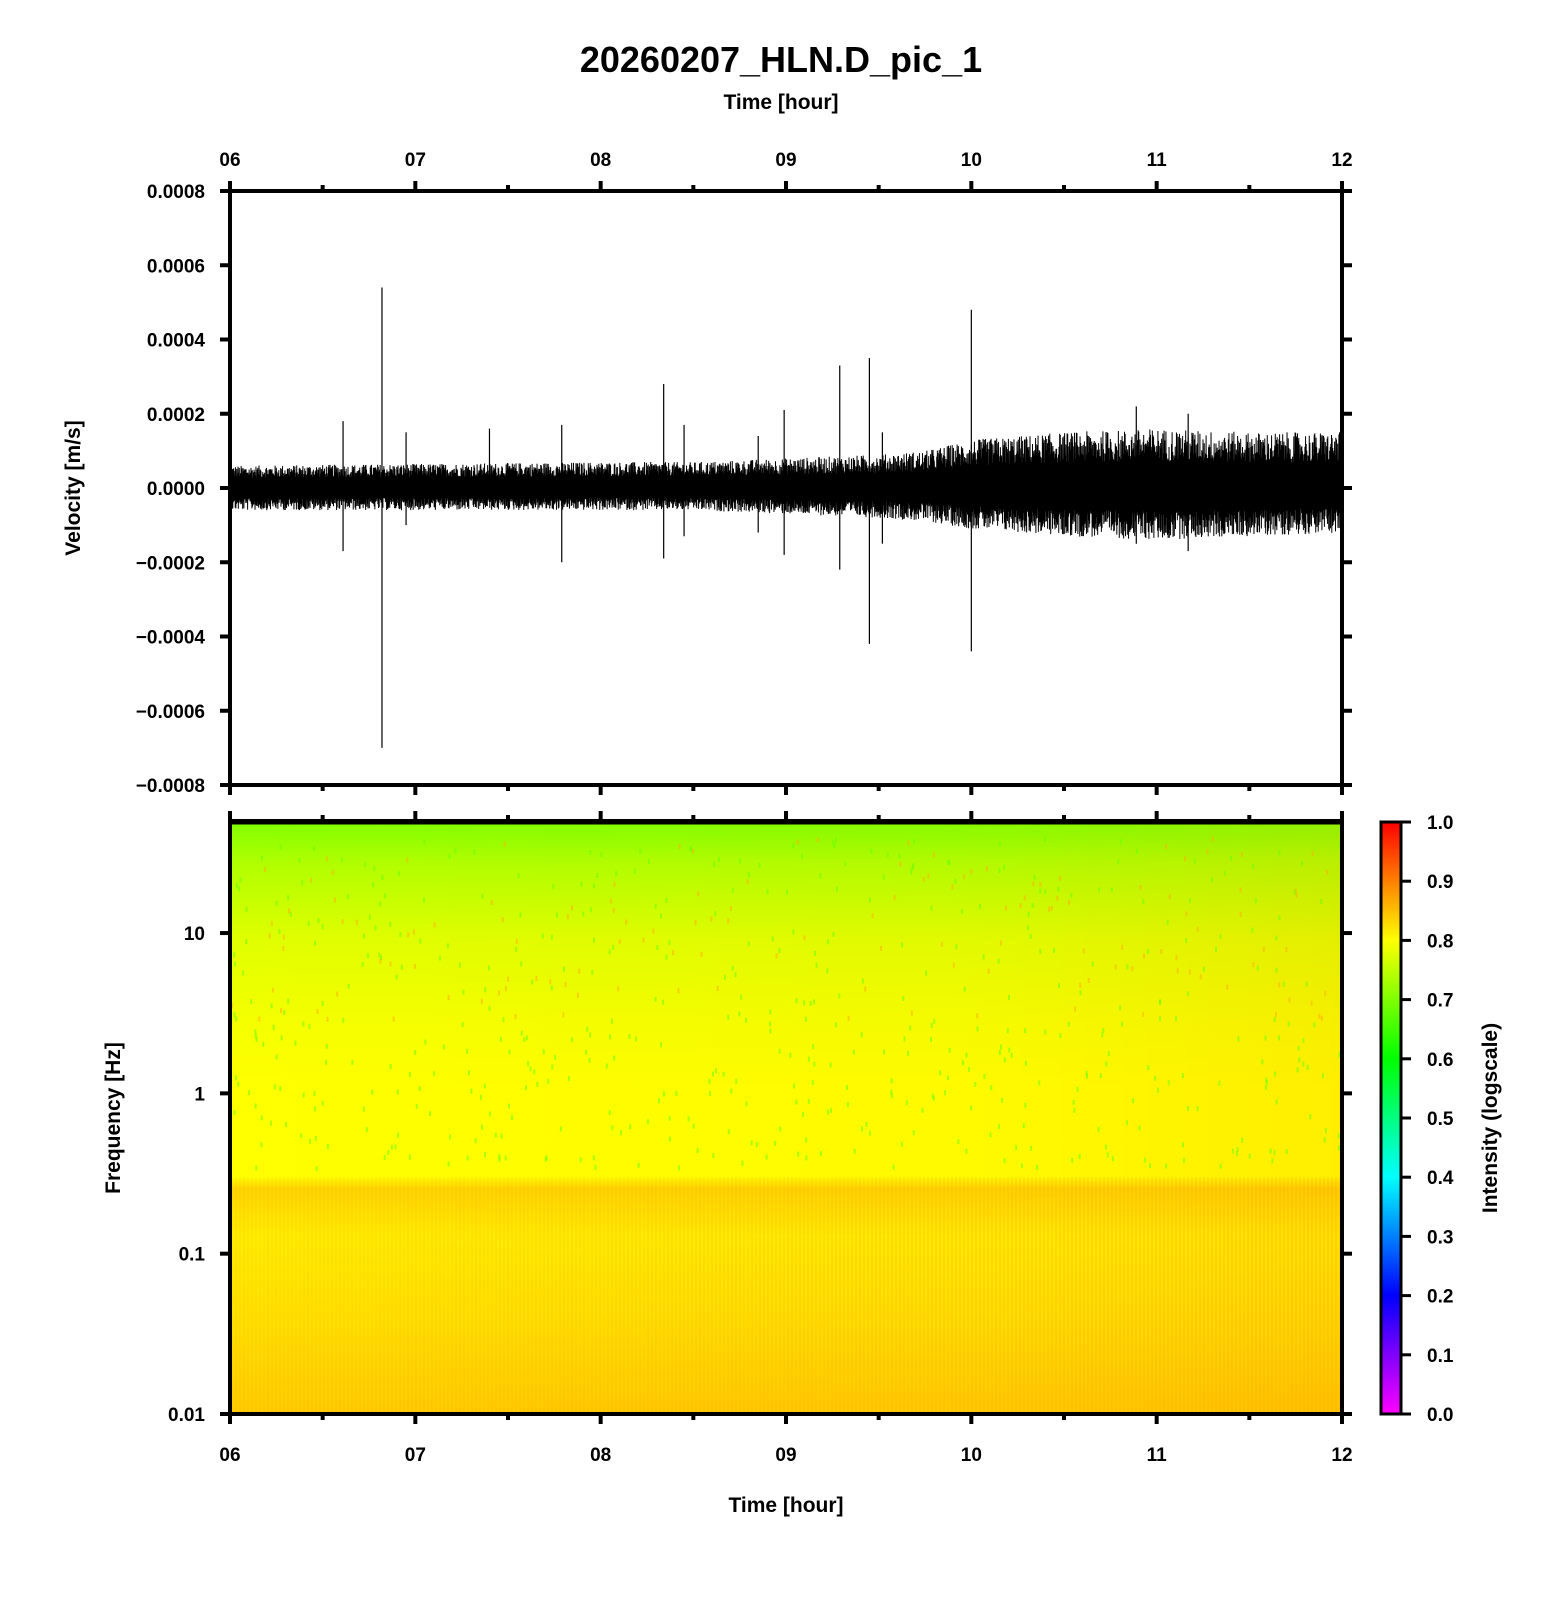  I want to click on colorbar-fill, so click(1391, 1118).